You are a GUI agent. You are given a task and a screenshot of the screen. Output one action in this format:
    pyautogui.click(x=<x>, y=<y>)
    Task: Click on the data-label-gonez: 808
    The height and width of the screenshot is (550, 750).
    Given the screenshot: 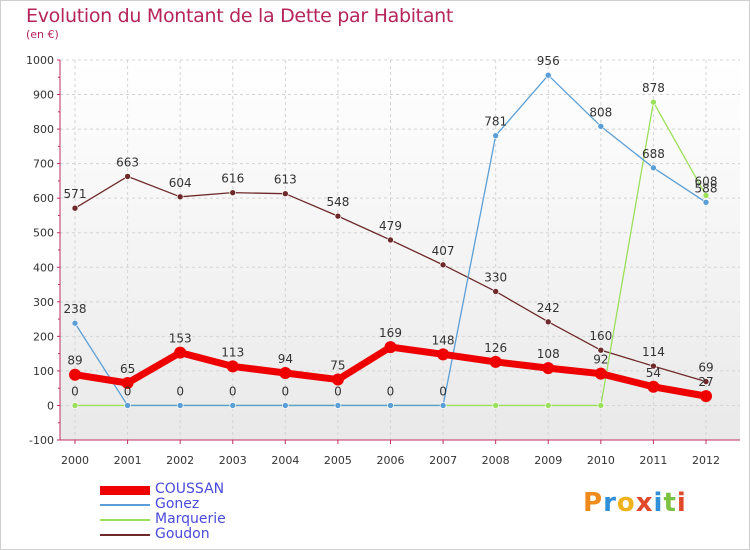 What is the action you would take?
    pyautogui.click(x=600, y=112)
    